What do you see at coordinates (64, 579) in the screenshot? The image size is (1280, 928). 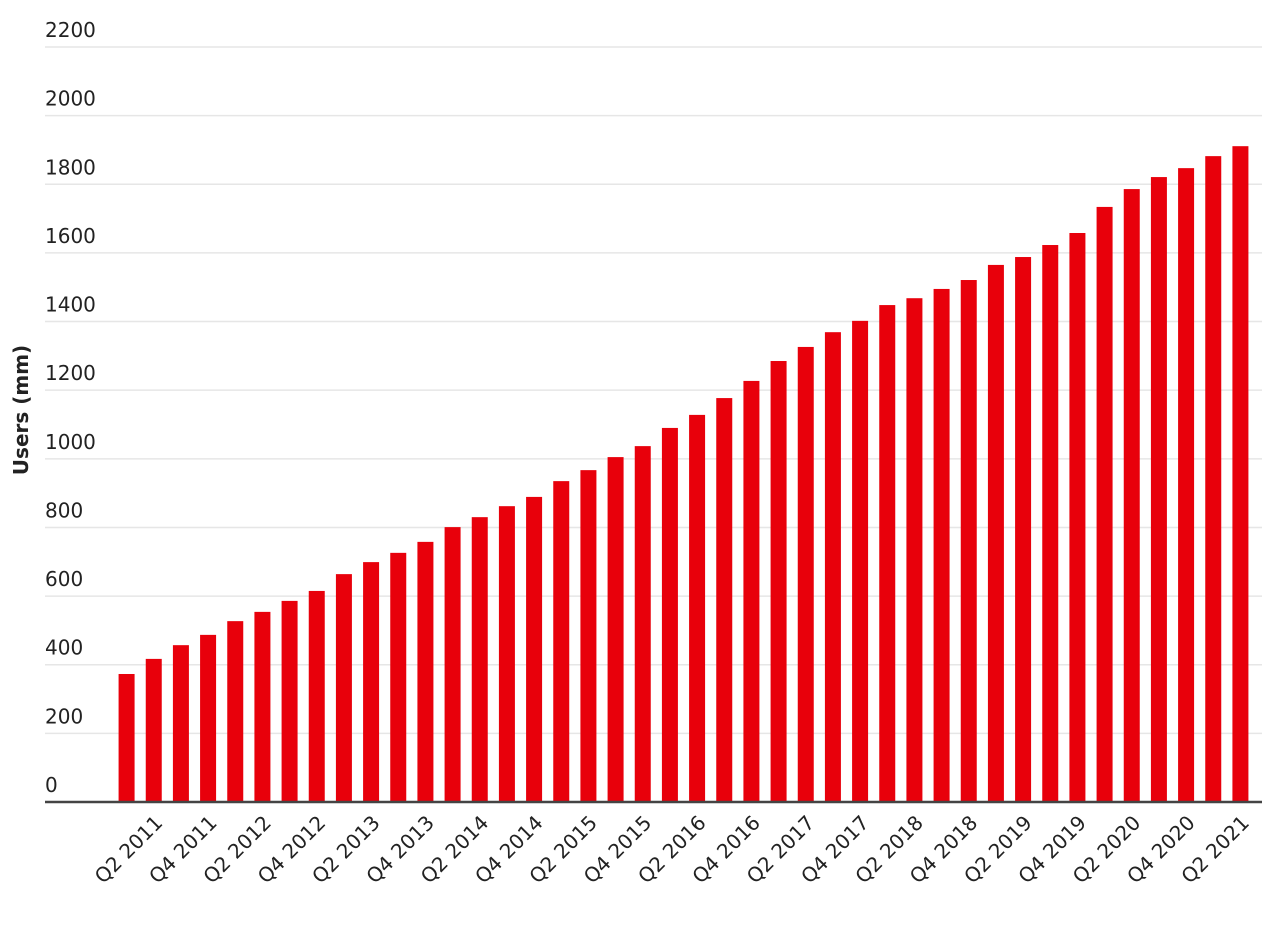 I see `y-tick-label: 600` at bounding box center [64, 579].